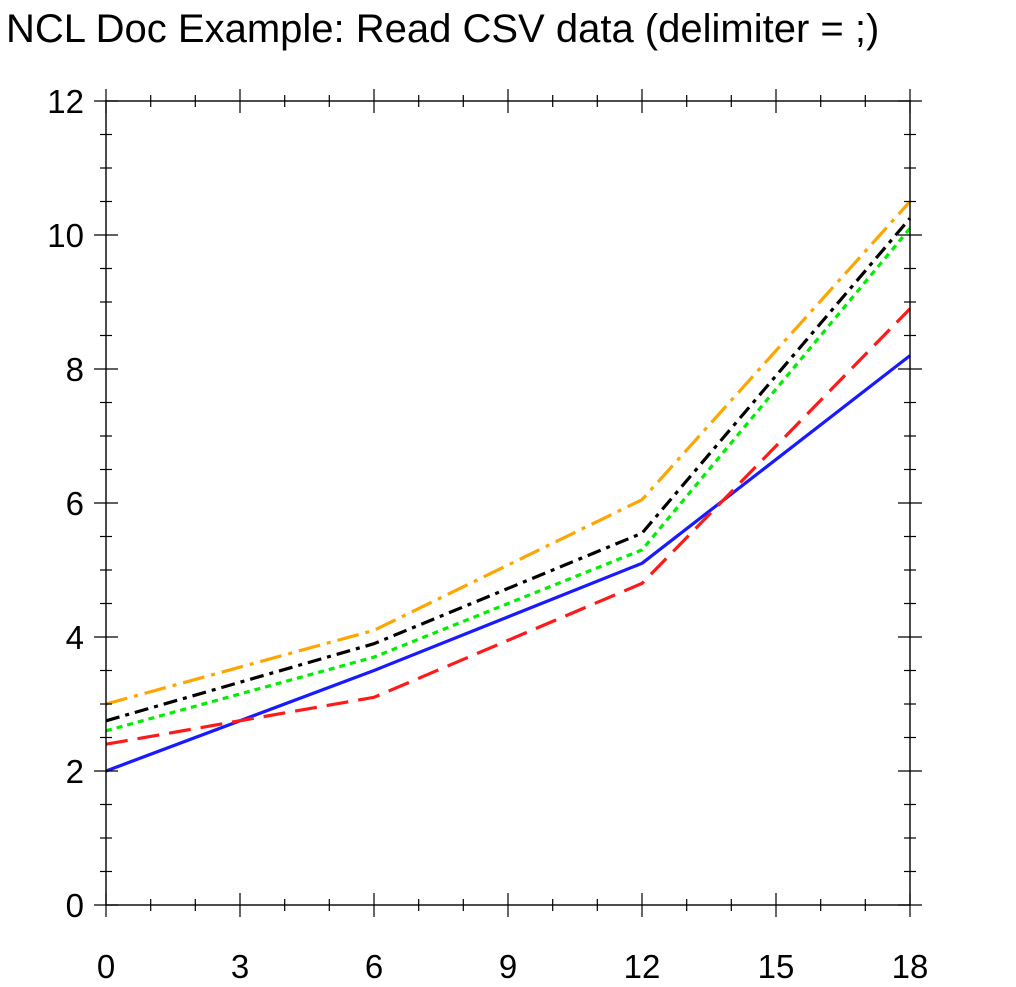 The width and height of the screenshot is (1016, 987). Describe the element at coordinates (75, 503) in the screenshot. I see `y-tick-label: 6` at that location.